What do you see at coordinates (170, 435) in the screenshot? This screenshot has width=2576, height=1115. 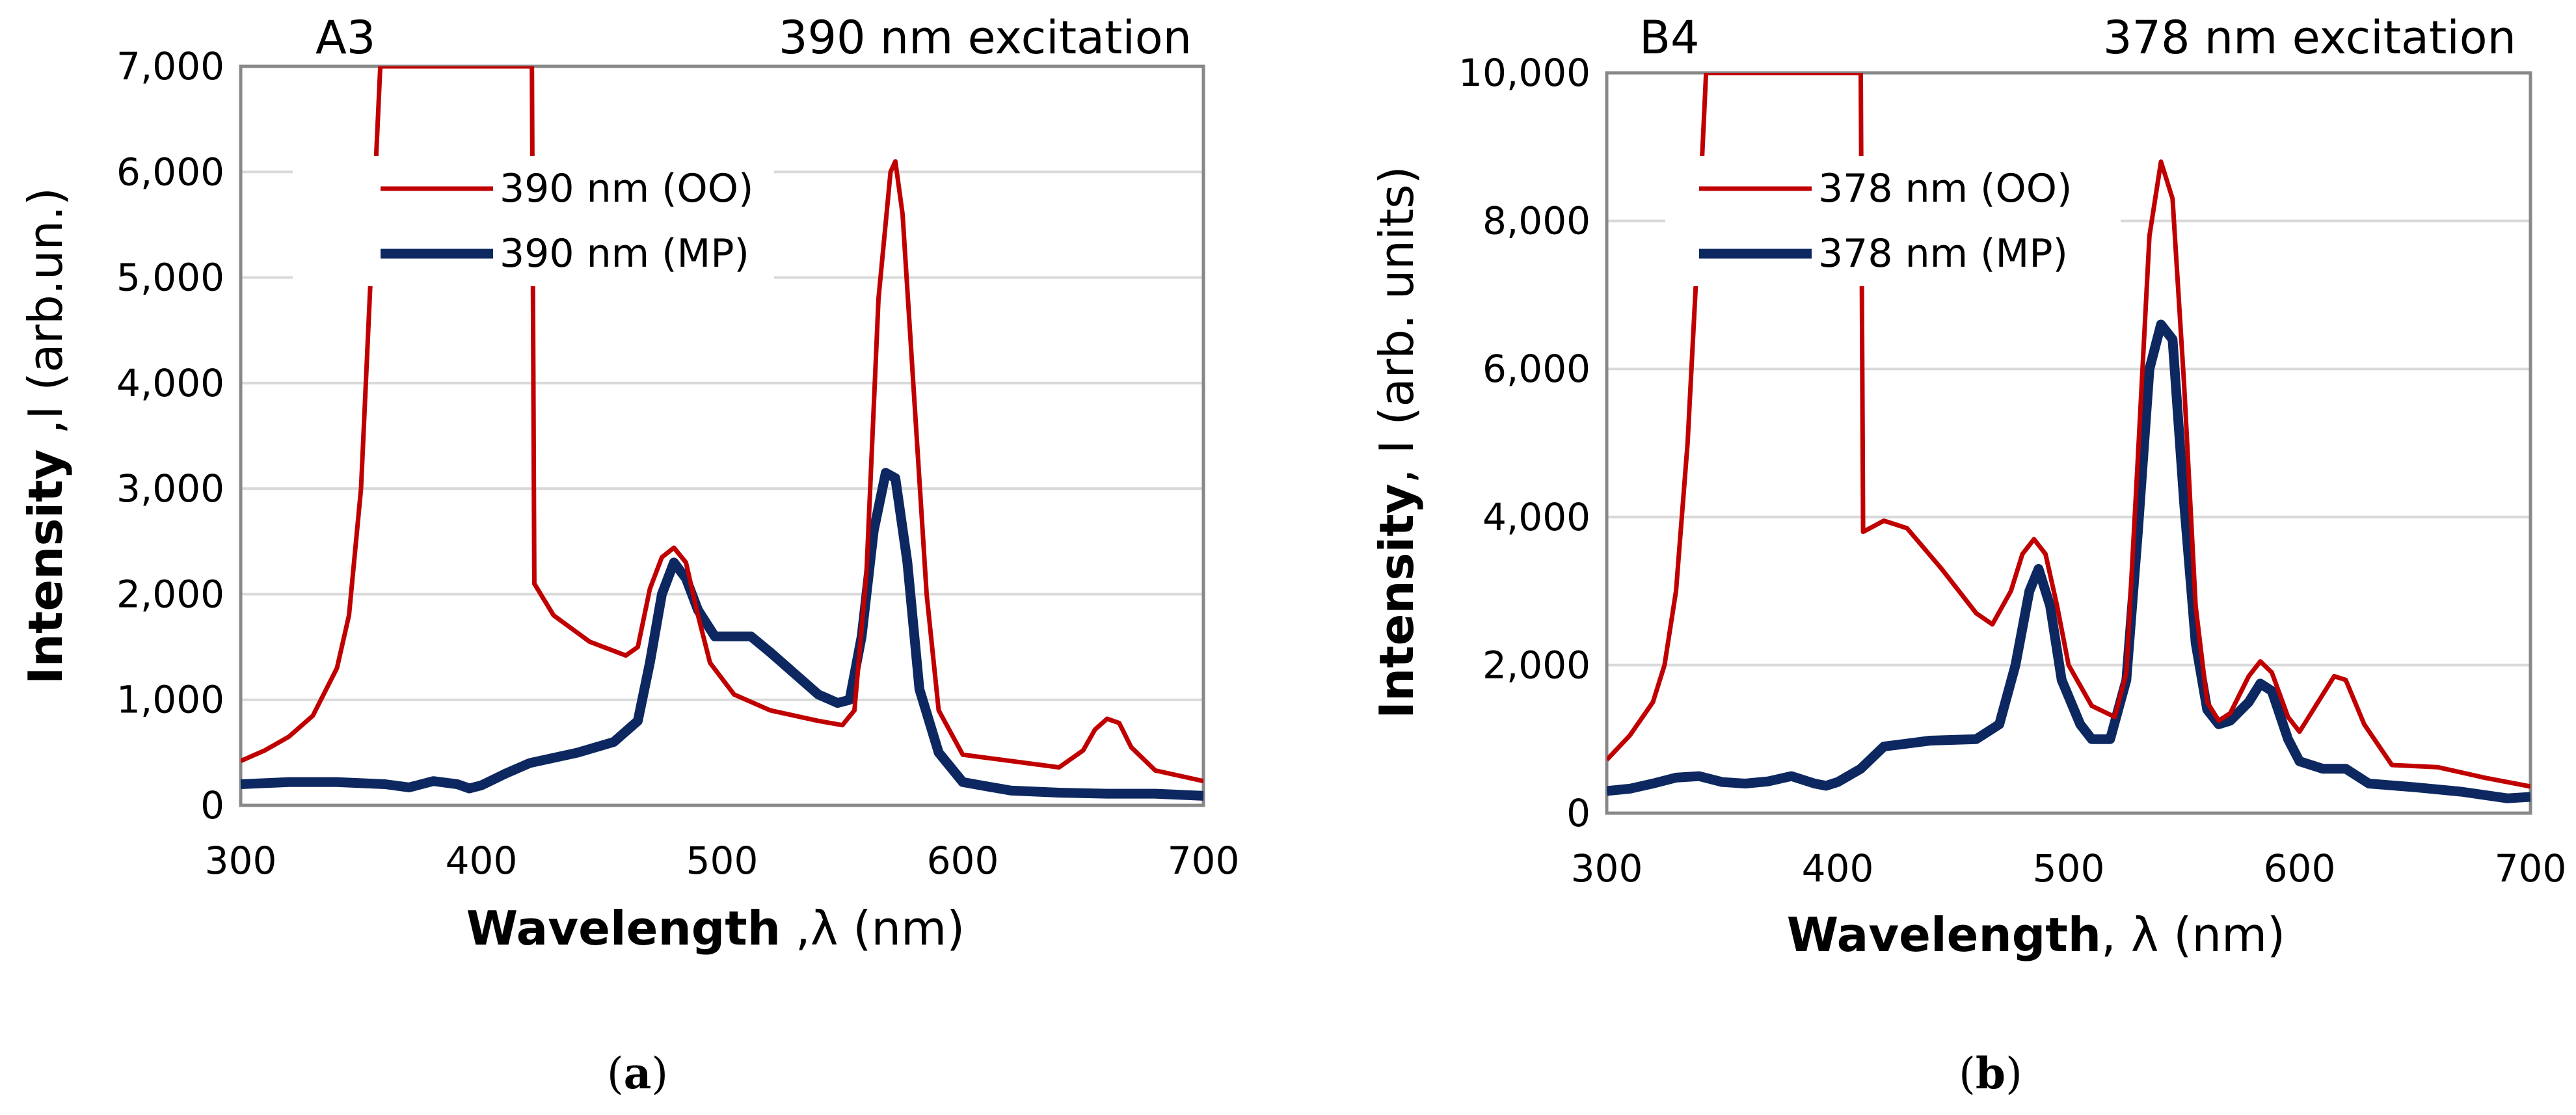 I see `y-tick-labels: 0 1,000 2,000 3,000 4,000 5,000 6,000 7,000` at bounding box center [170, 435].